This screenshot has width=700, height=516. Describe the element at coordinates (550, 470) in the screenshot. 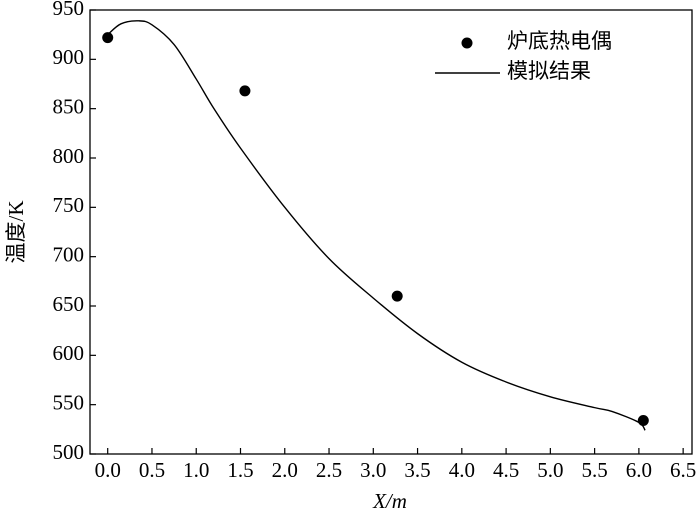

I see `x-tick-label: 5.0` at that location.